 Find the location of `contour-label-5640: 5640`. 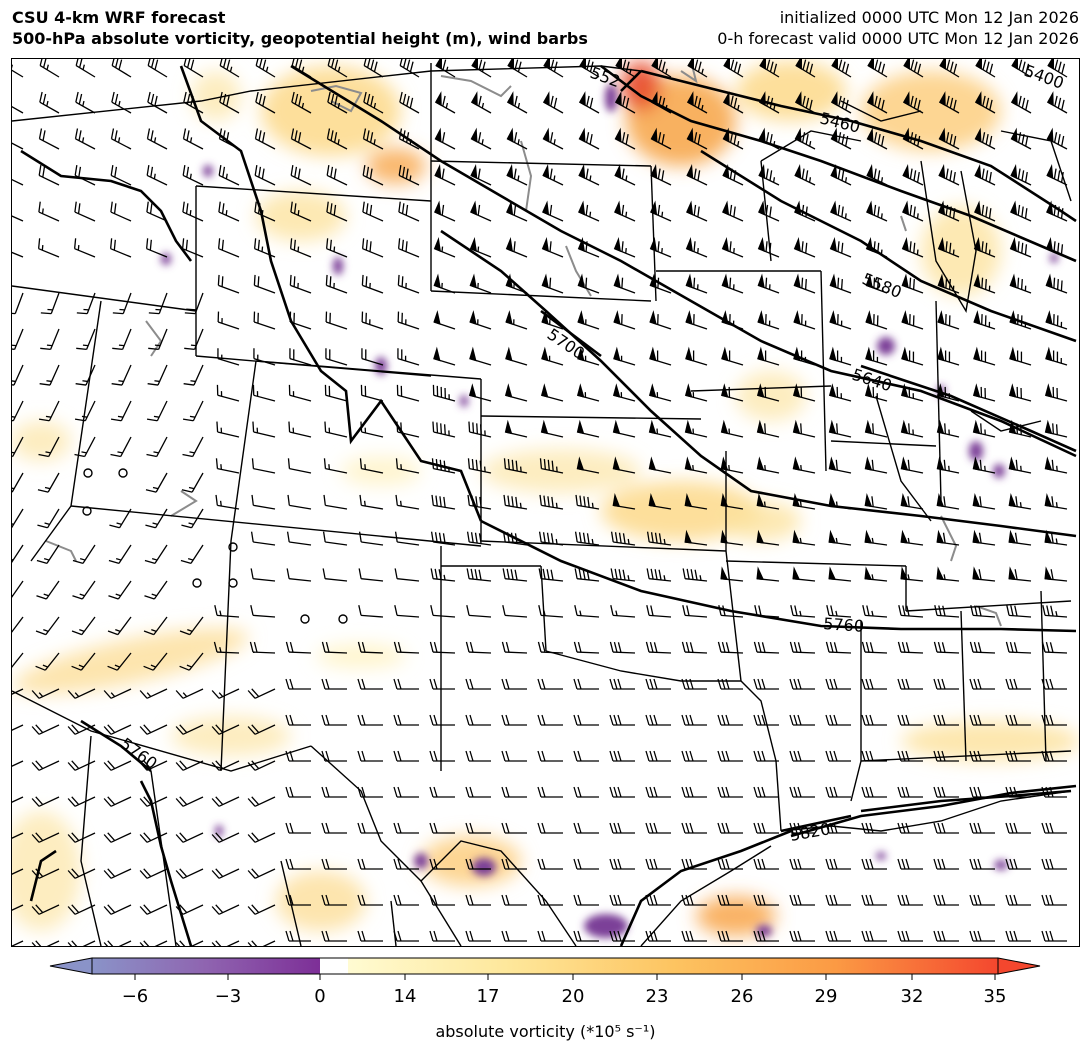

contour-label-5640: 5640 is located at coordinates (872, 380).